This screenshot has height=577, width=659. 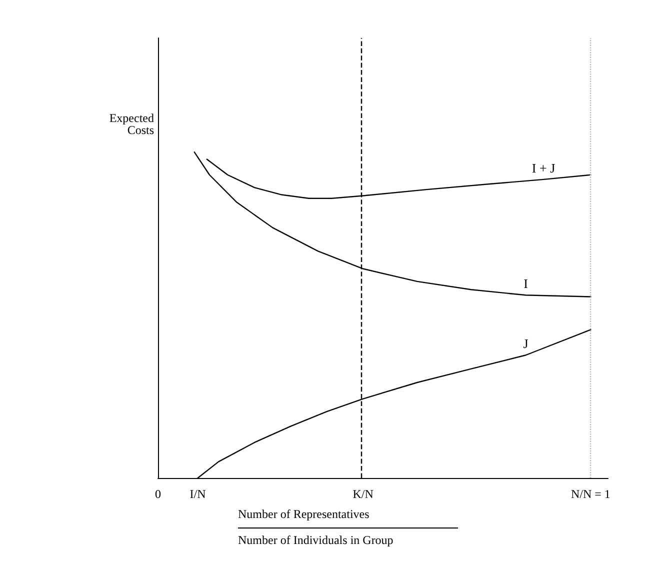 What do you see at coordinates (363, 494) in the screenshot?
I see `x-tick-label: K/N` at bounding box center [363, 494].